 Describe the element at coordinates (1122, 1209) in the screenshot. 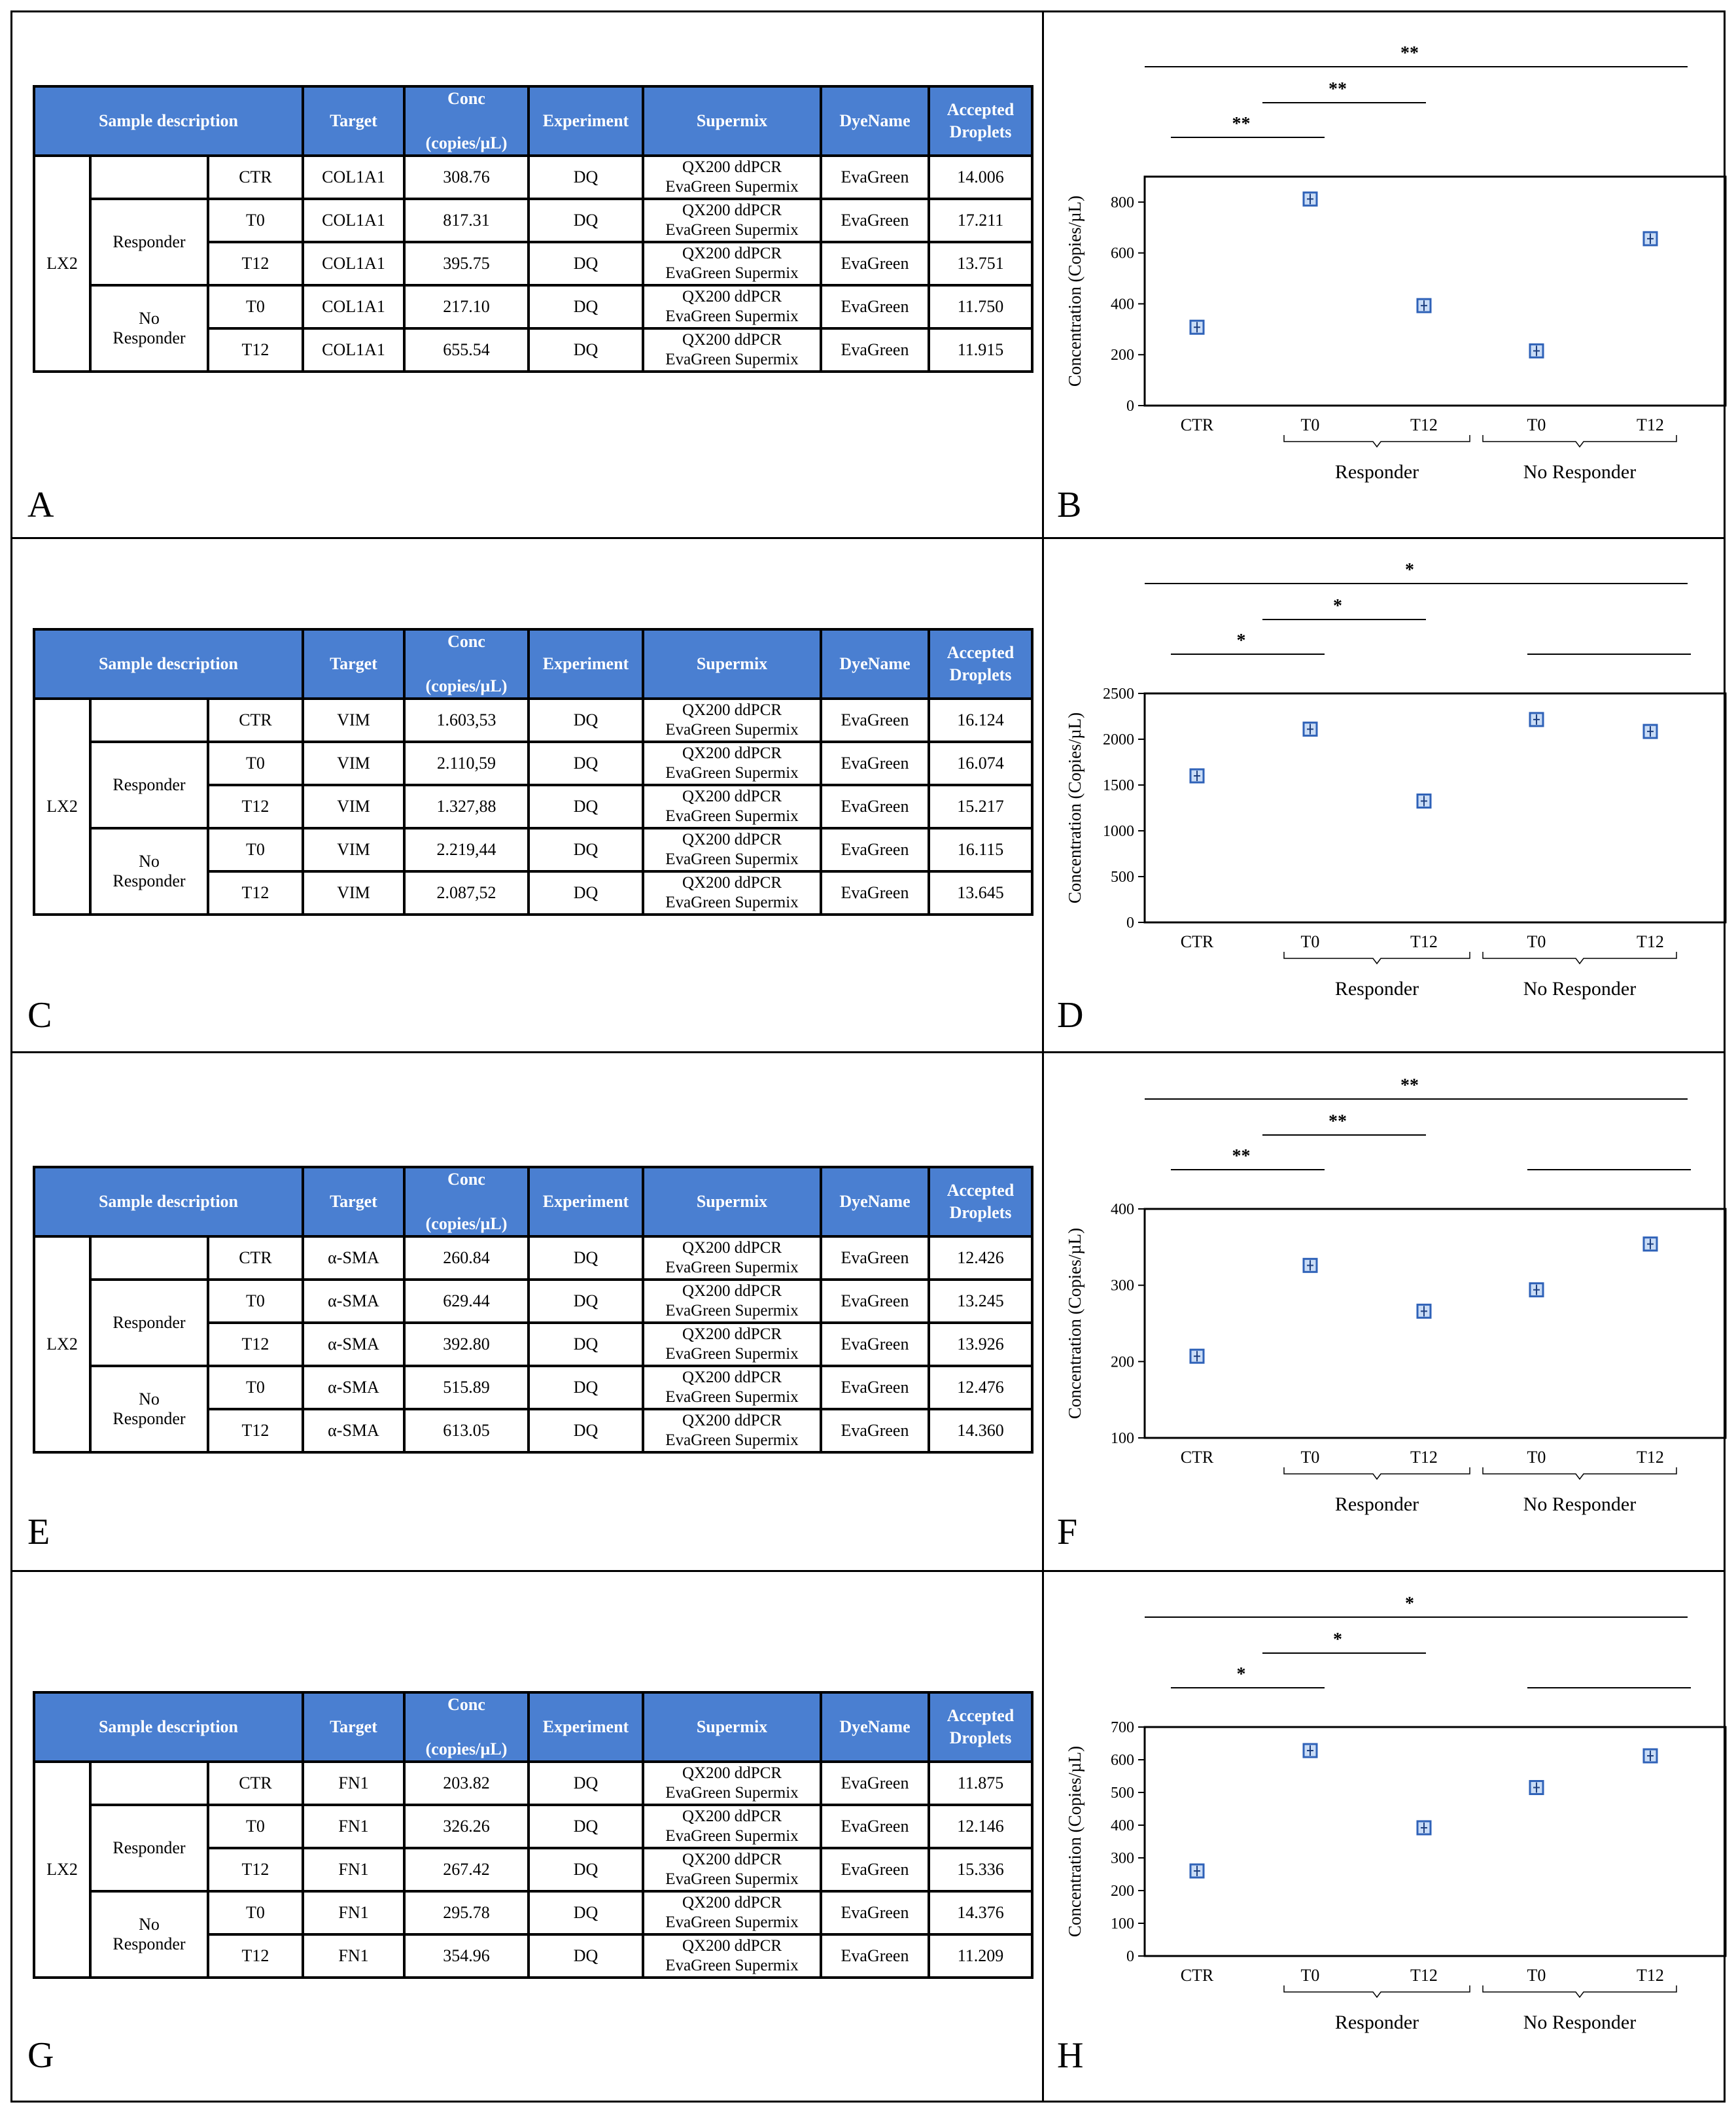

I see `y-tick-label: 400` at that location.